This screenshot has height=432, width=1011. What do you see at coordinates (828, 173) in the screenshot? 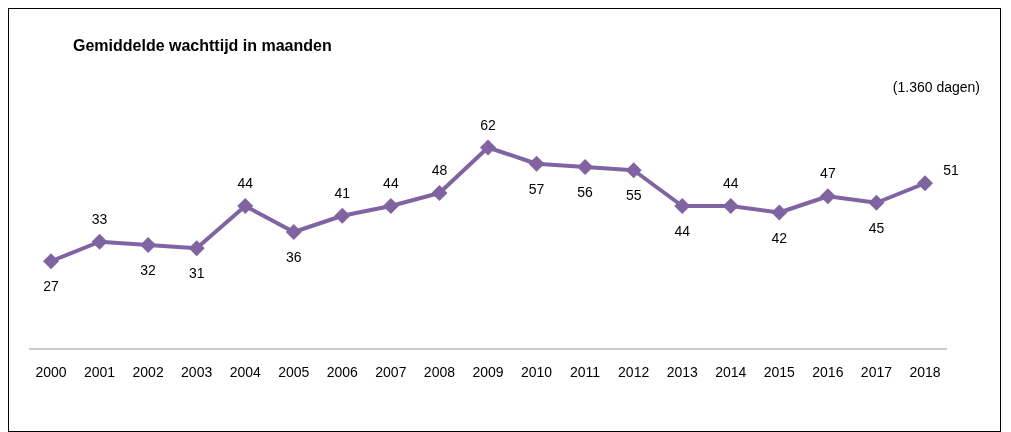
I see `data-label: 47` at bounding box center [828, 173].